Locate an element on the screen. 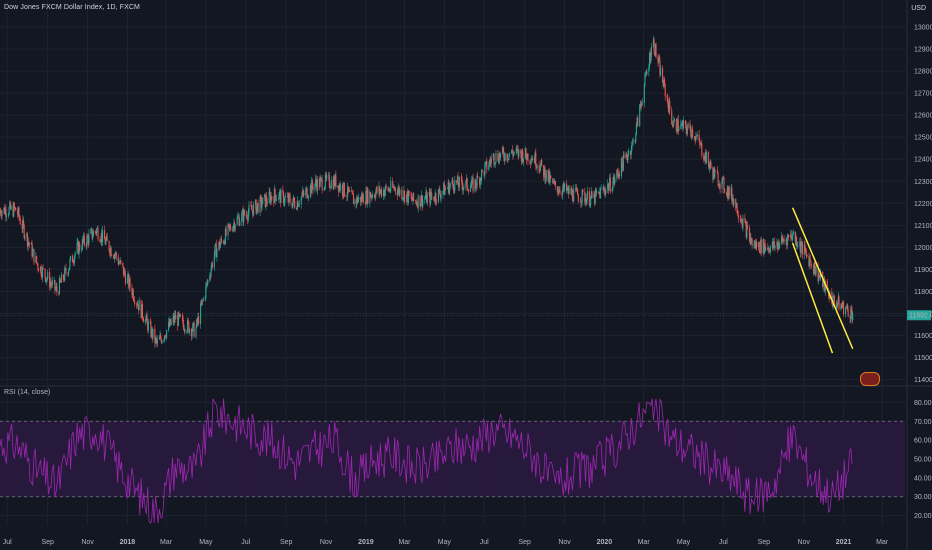 The image size is (932, 550). price-tick-label: 11800 is located at coordinates (923, 292).